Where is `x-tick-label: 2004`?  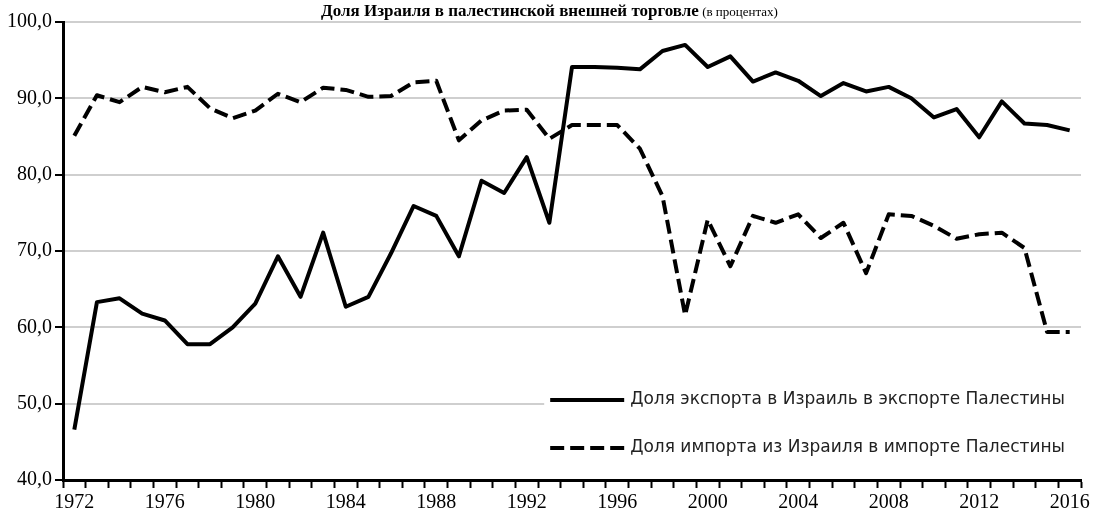
x-tick-label: 2004 is located at coordinates (798, 501).